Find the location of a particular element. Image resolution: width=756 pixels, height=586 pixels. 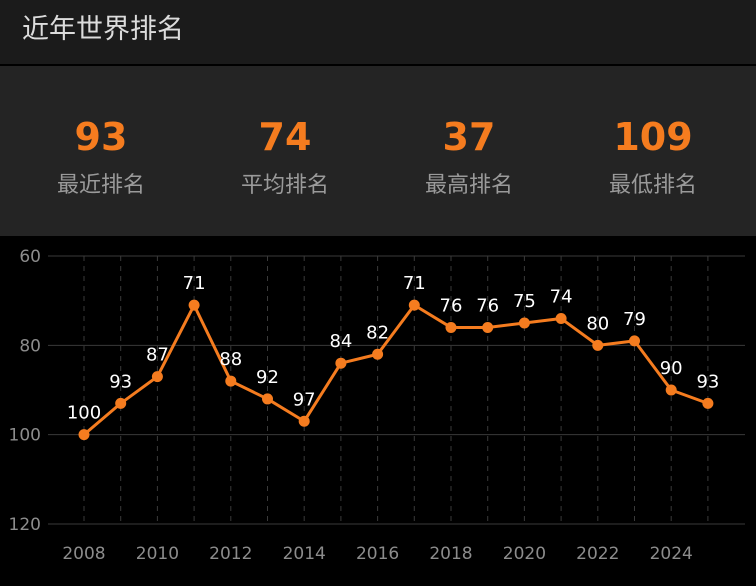

data-label: 87 is located at coordinates (157, 355).